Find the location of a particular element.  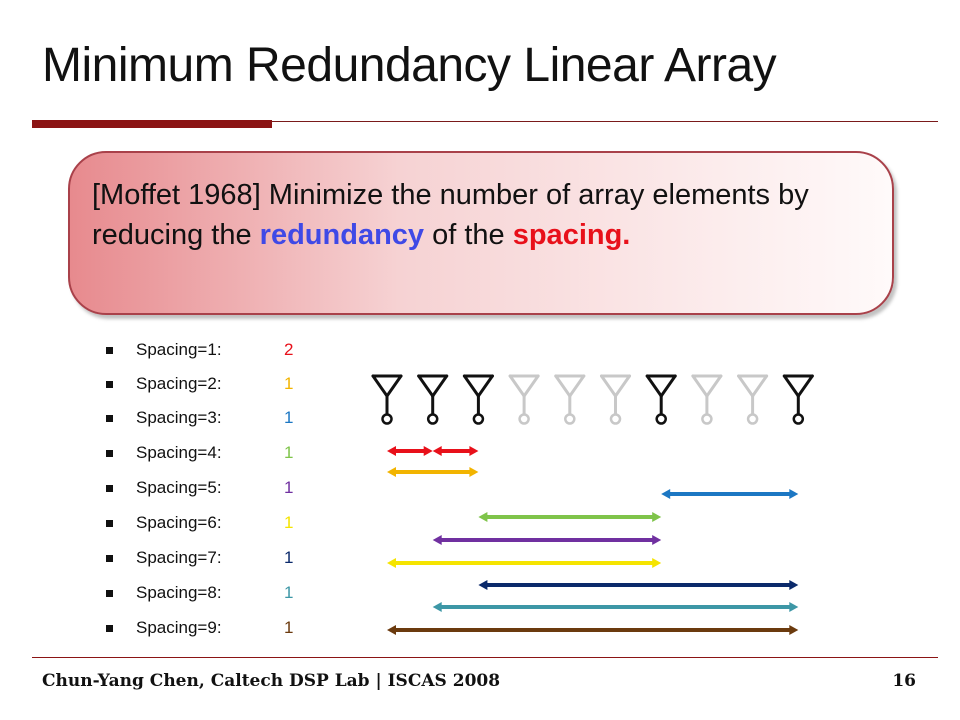

callout-text-part2: of the is located at coordinates (468, 235).